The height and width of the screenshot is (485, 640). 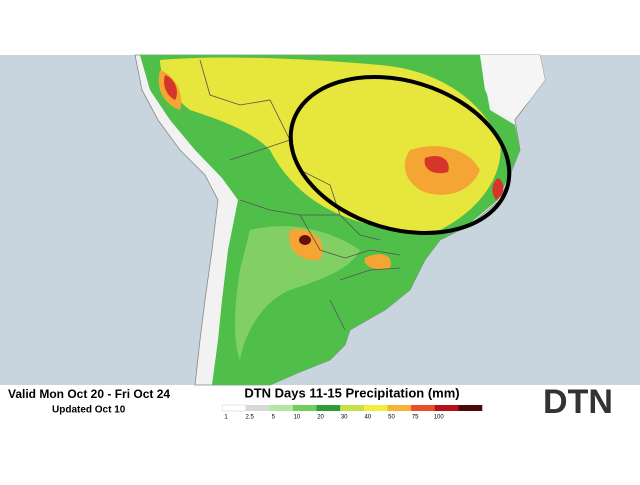 I want to click on precip-dark, so click(x=305, y=240).